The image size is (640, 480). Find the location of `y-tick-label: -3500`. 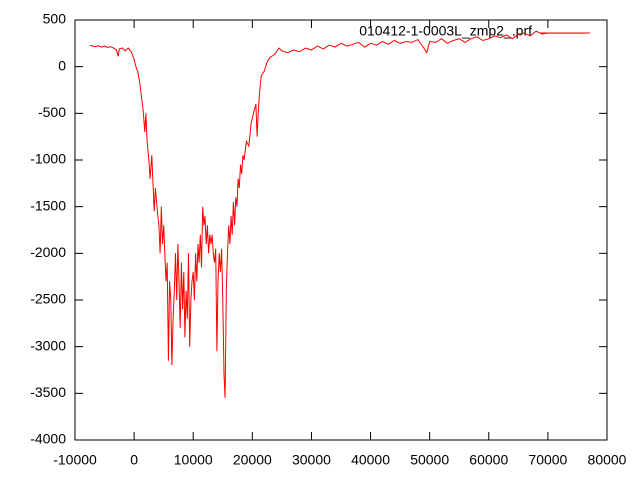

y-tick-label: -3500 is located at coordinates (48, 392).